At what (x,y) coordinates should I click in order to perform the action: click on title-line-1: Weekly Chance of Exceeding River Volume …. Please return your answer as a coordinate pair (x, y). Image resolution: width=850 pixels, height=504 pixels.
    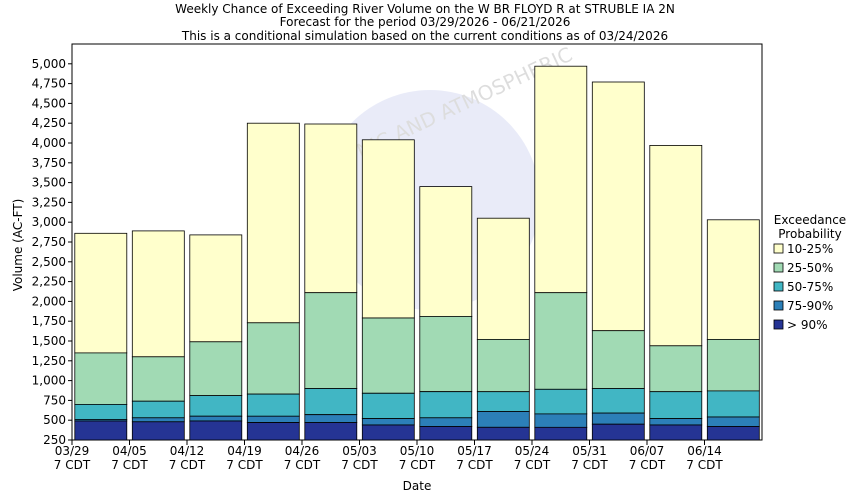
    Looking at the image, I should click on (425, 9).